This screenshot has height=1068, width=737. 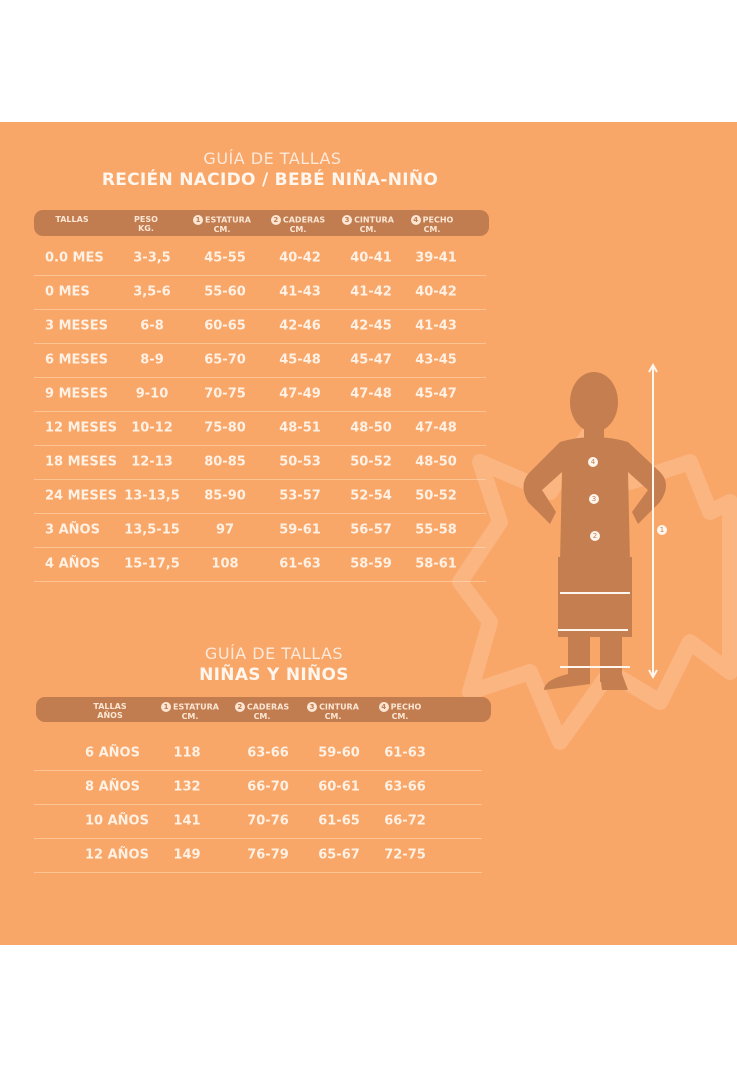 What do you see at coordinates (260, 326) in the screenshot?
I see `table-row: 3 MESES 6-8 60-65 42-46 42-45 41-43` at bounding box center [260, 326].